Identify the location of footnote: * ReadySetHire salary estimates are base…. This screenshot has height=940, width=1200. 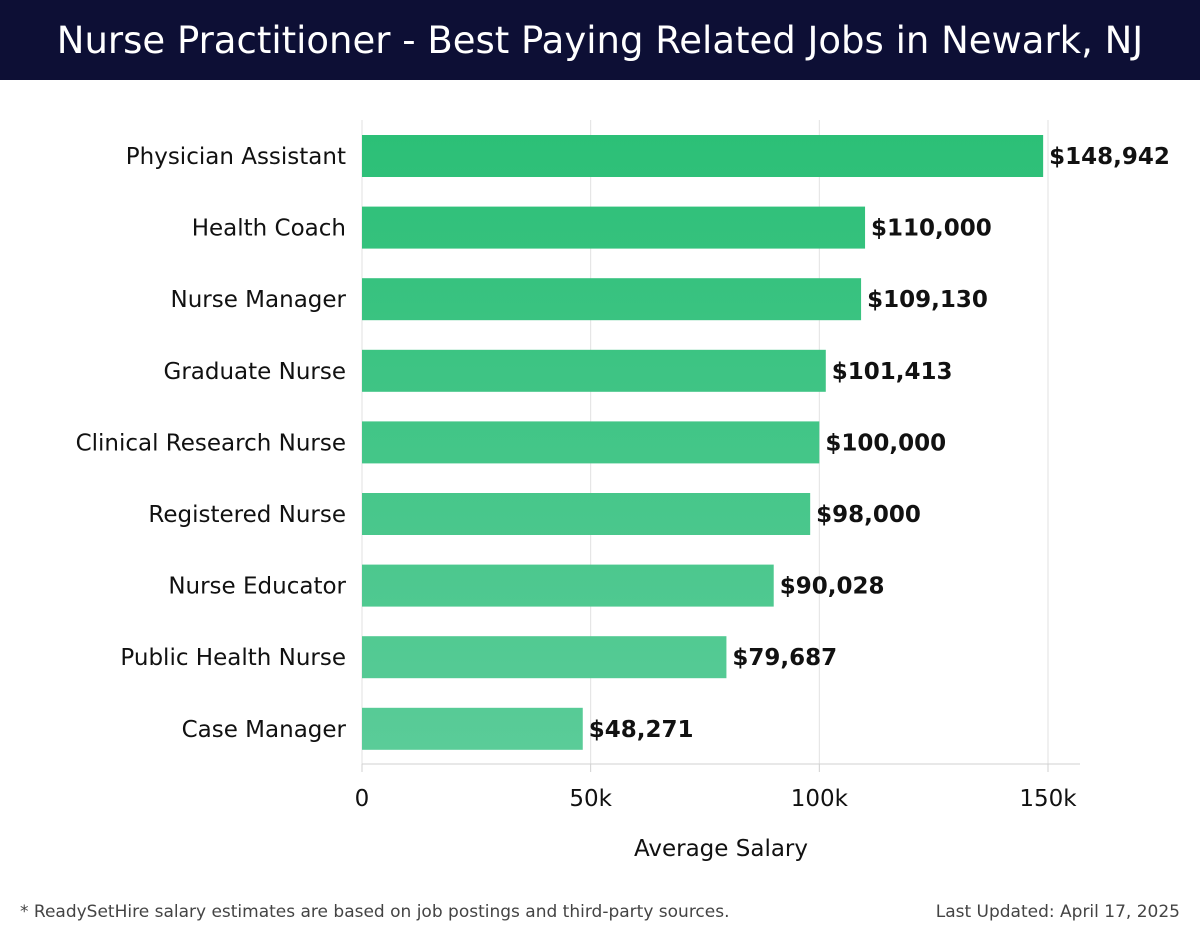
(375, 912).